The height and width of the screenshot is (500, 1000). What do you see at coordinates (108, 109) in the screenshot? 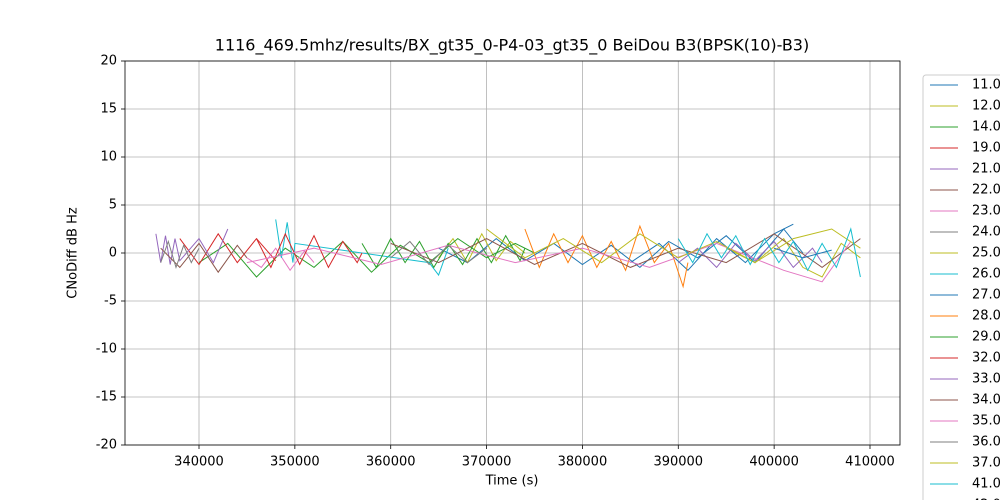
I see `y-tick-label: 15` at bounding box center [108, 109].